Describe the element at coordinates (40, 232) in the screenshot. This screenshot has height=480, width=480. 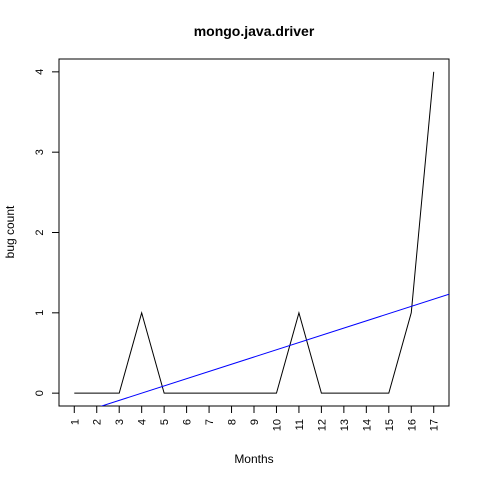
I see `y-tick-label: 2` at that location.